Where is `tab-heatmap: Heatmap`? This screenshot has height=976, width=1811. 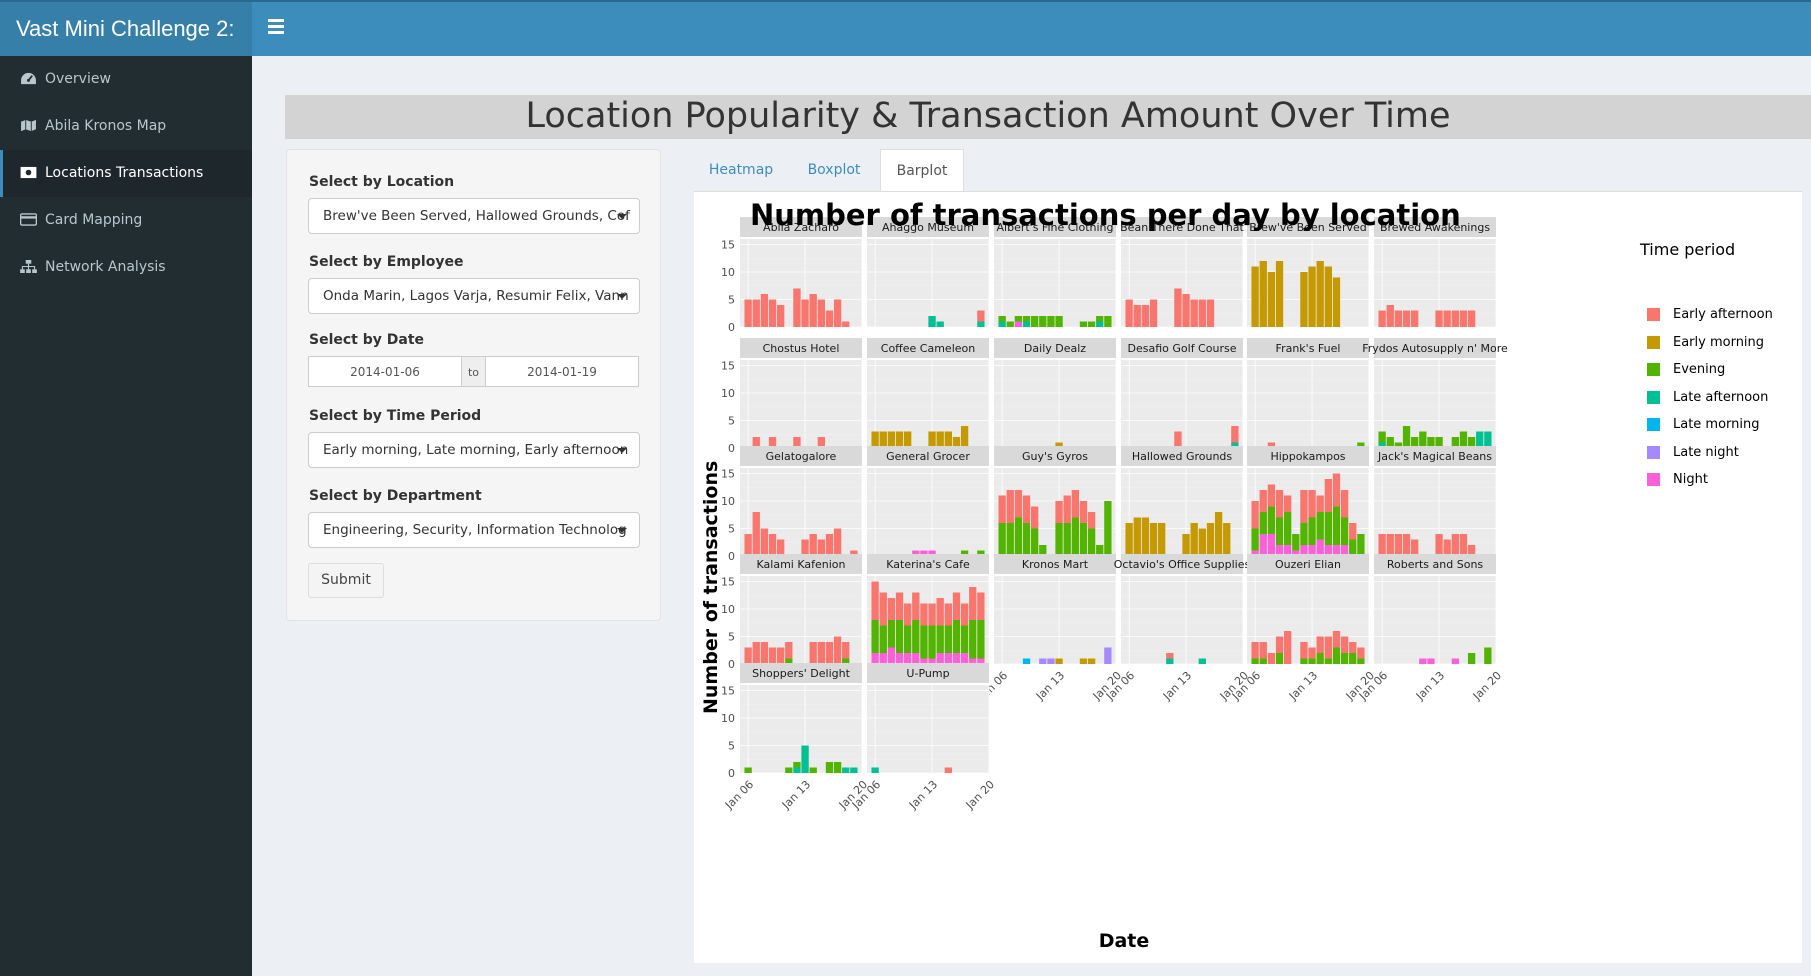
tab-heatmap: Heatmap is located at coordinates (741, 170).